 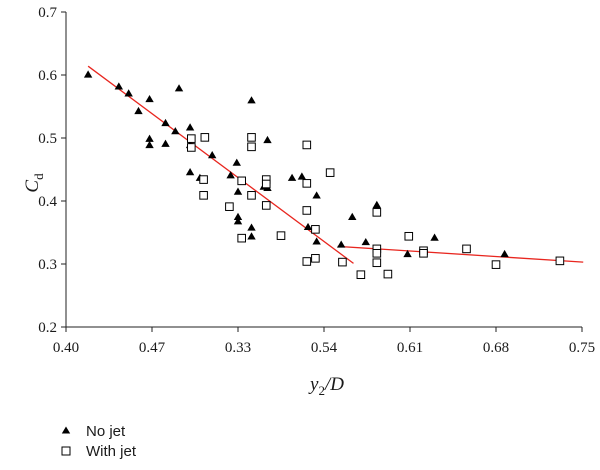 I want to click on y-tick-label: 0.4, so click(x=47, y=202).